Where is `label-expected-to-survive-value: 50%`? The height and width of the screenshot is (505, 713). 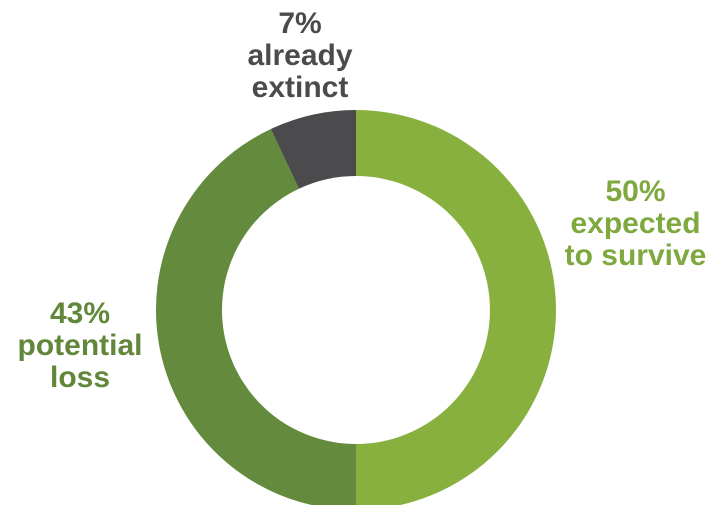 label-expected-to-survive-value: 50% is located at coordinates (635, 191).